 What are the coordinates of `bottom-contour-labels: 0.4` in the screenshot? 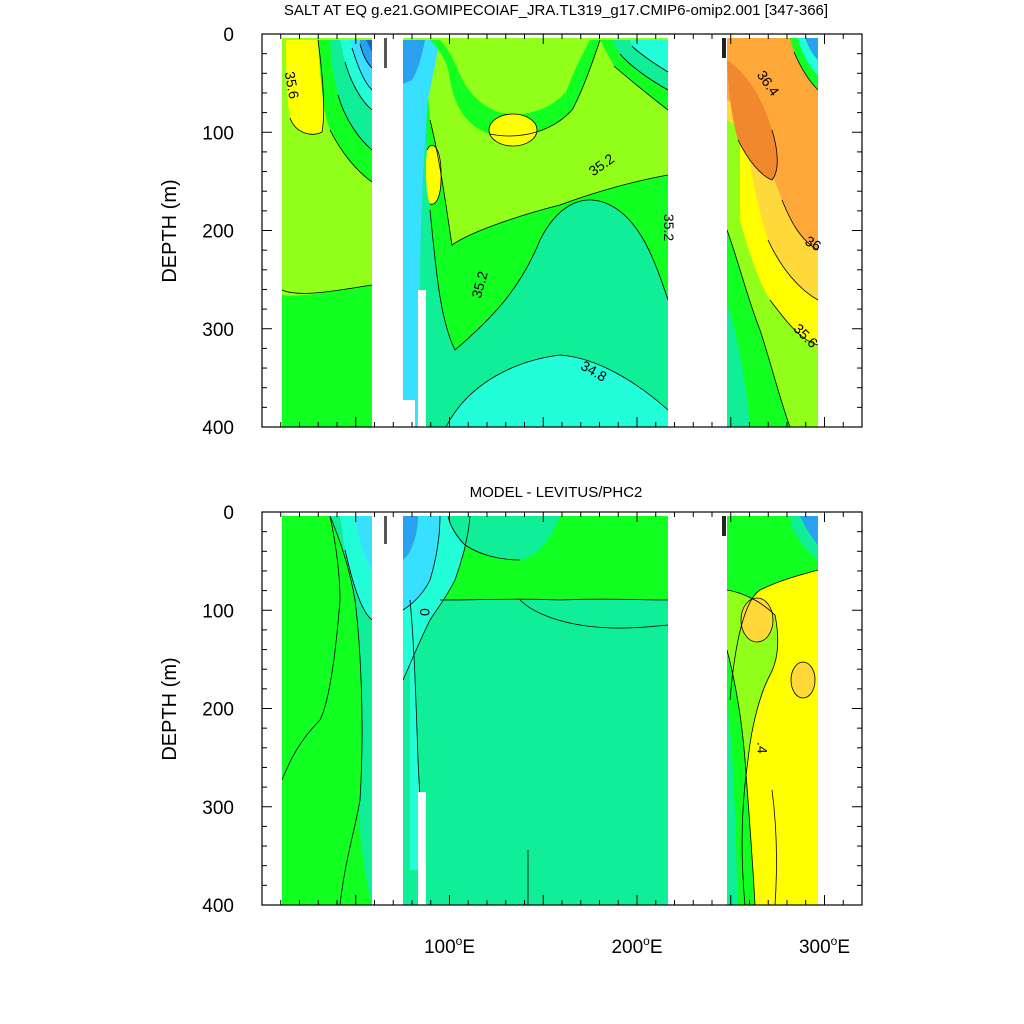 It's located at (594, 681).